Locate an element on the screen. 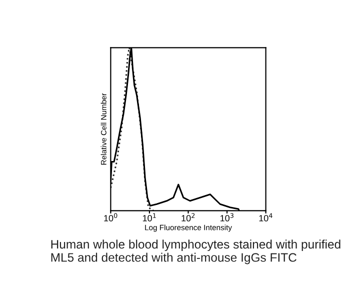 This screenshot has height=287, width=347. x-tick-label: 10$^{0}$ is located at coordinates (111, 217).